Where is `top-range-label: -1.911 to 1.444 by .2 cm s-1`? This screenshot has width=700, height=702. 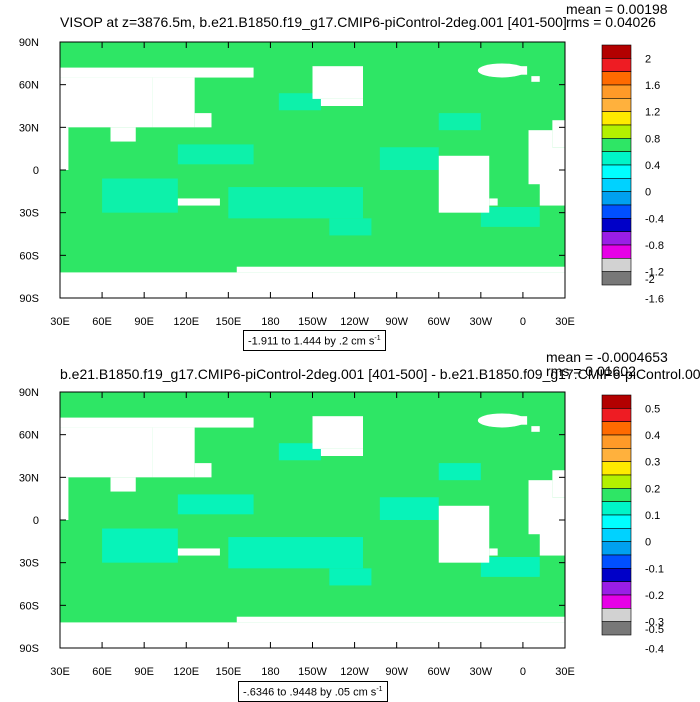
top-range-label: -1.911 to 1.444 by .2 cm s-1 is located at coordinates (314, 340).